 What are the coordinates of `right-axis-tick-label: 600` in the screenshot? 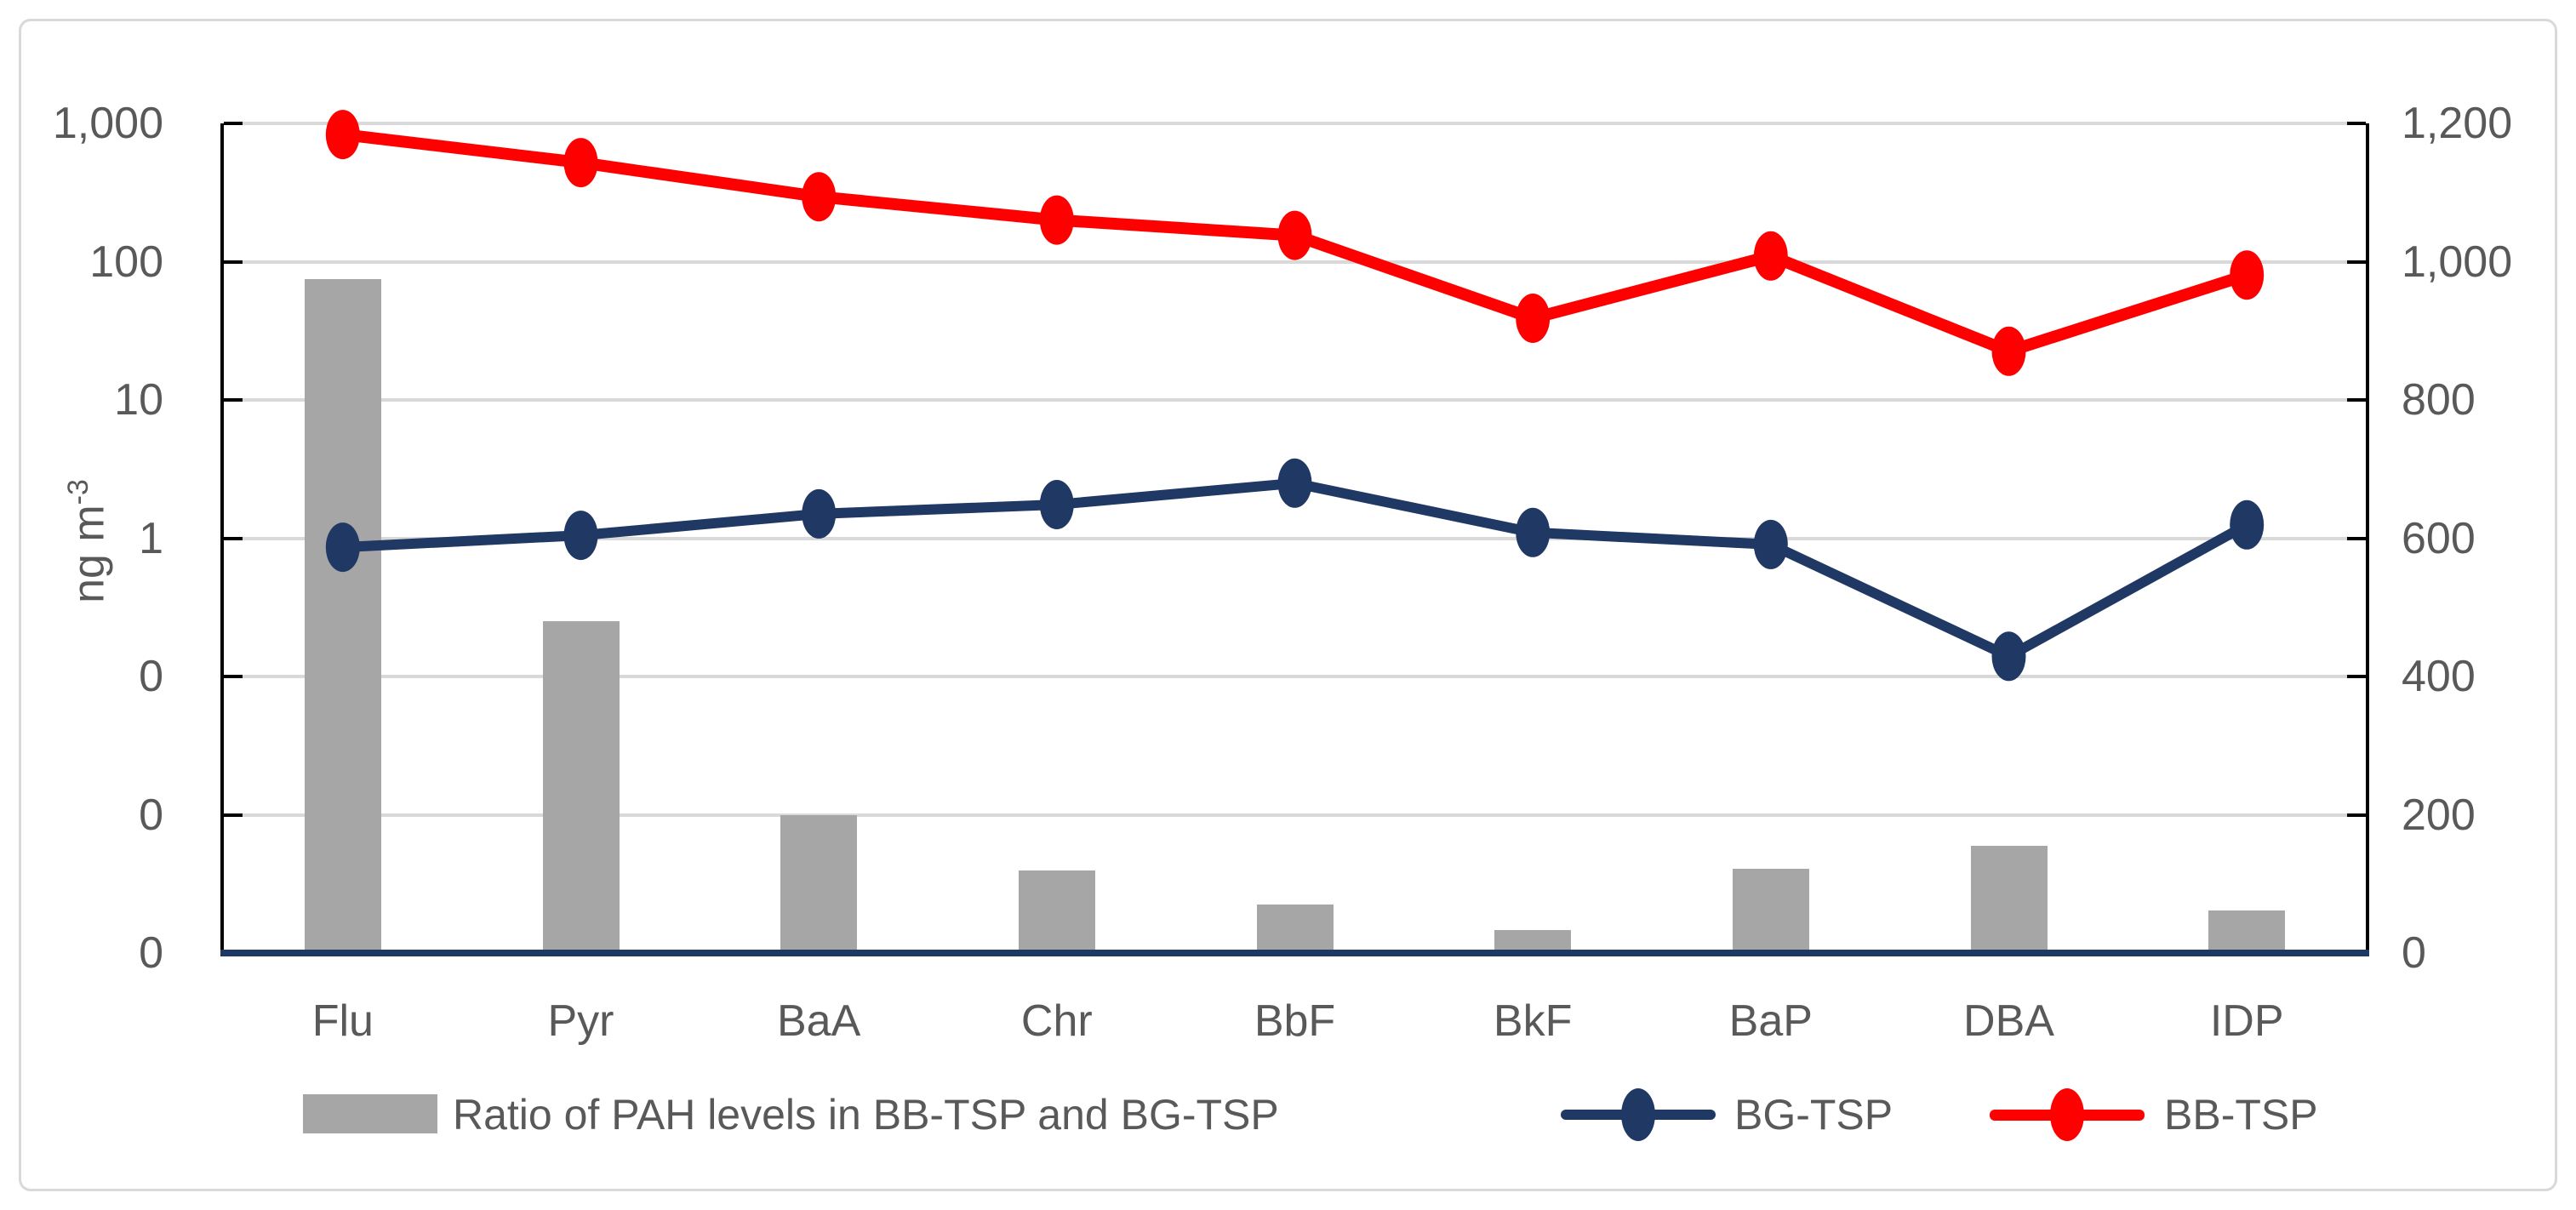 It's located at (2439, 538).